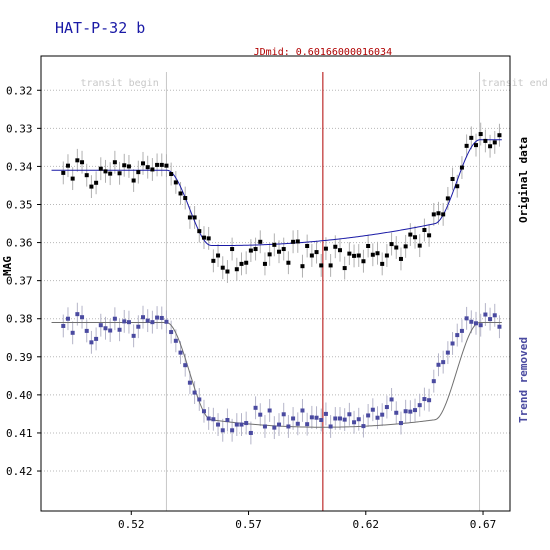 This screenshot has height=550, width=550. I want to click on transit-begin-label: transit begin, so click(119, 83).